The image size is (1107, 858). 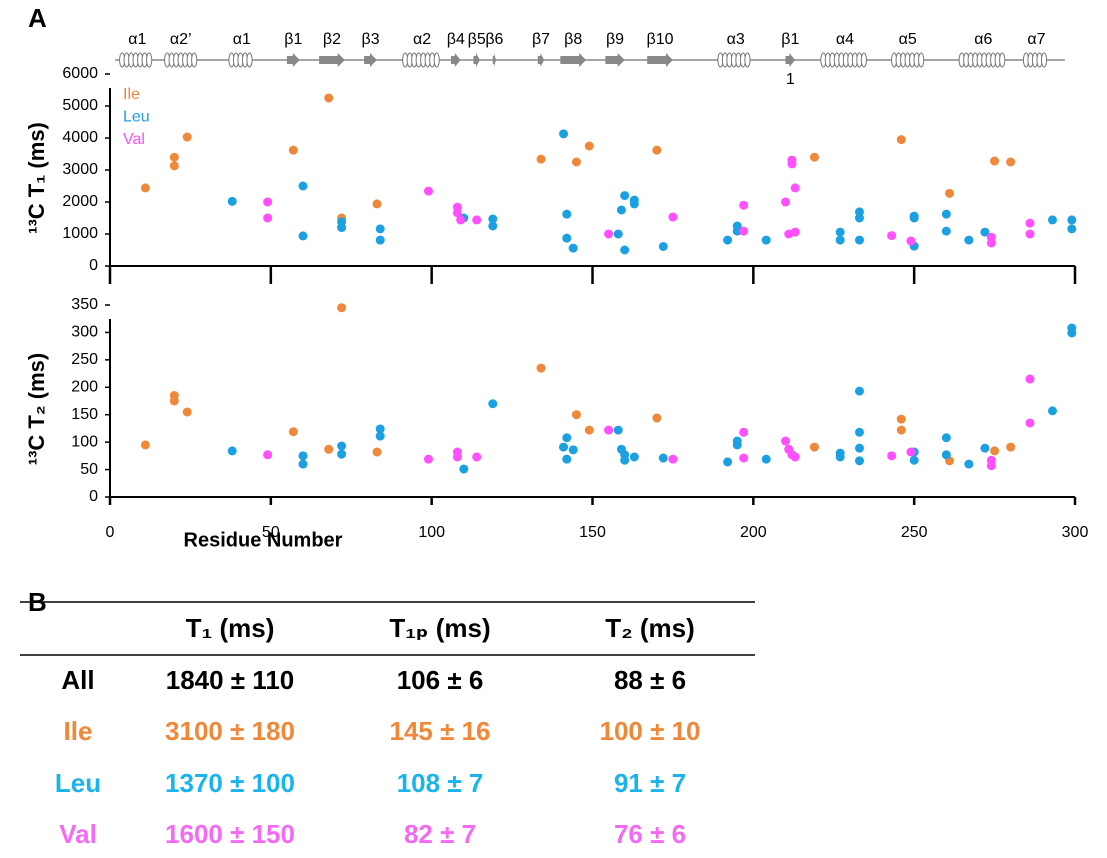 What do you see at coordinates (84, 332) in the screenshot?
I see `y-tick-label: 300` at bounding box center [84, 332].